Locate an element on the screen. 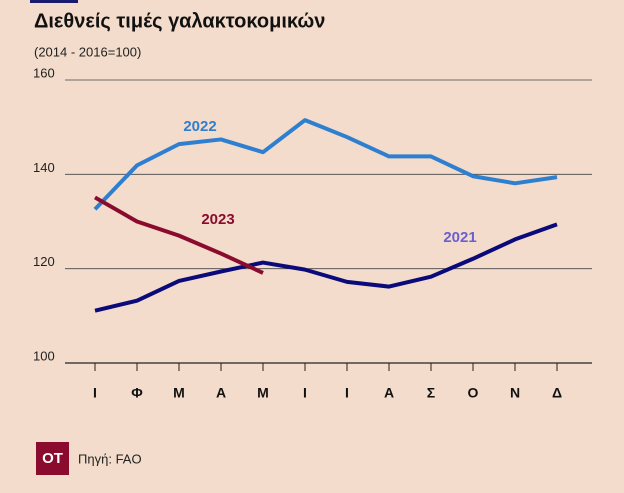  x-tick-label: Ο is located at coordinates (473, 393).